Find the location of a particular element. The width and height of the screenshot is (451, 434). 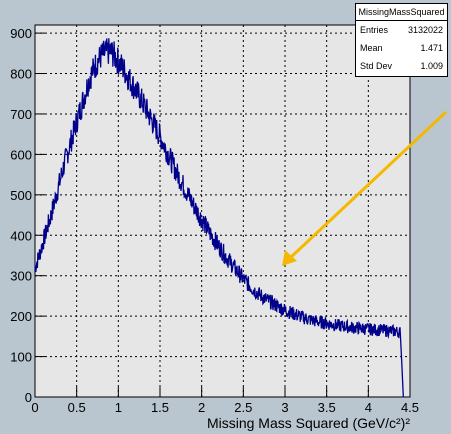

stats-title: MissingMassSquared is located at coordinates (401, 12).